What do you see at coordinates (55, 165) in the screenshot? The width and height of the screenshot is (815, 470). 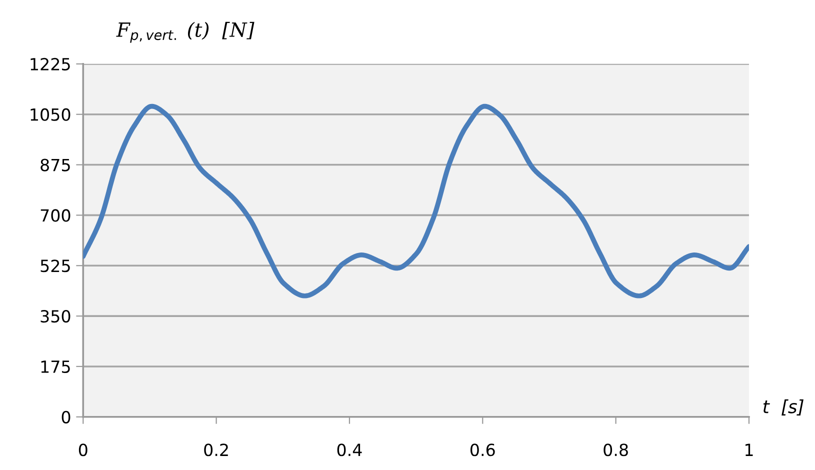 I see `y-tick-label: 875` at bounding box center [55, 165].